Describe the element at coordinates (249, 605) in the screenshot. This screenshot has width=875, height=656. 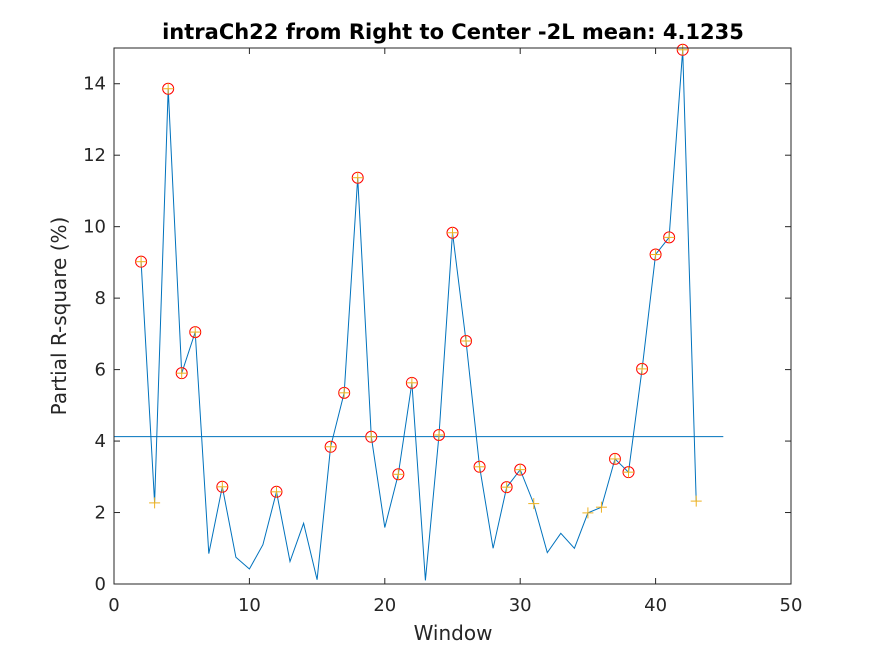
I see `x-tick-label: 10` at that location.